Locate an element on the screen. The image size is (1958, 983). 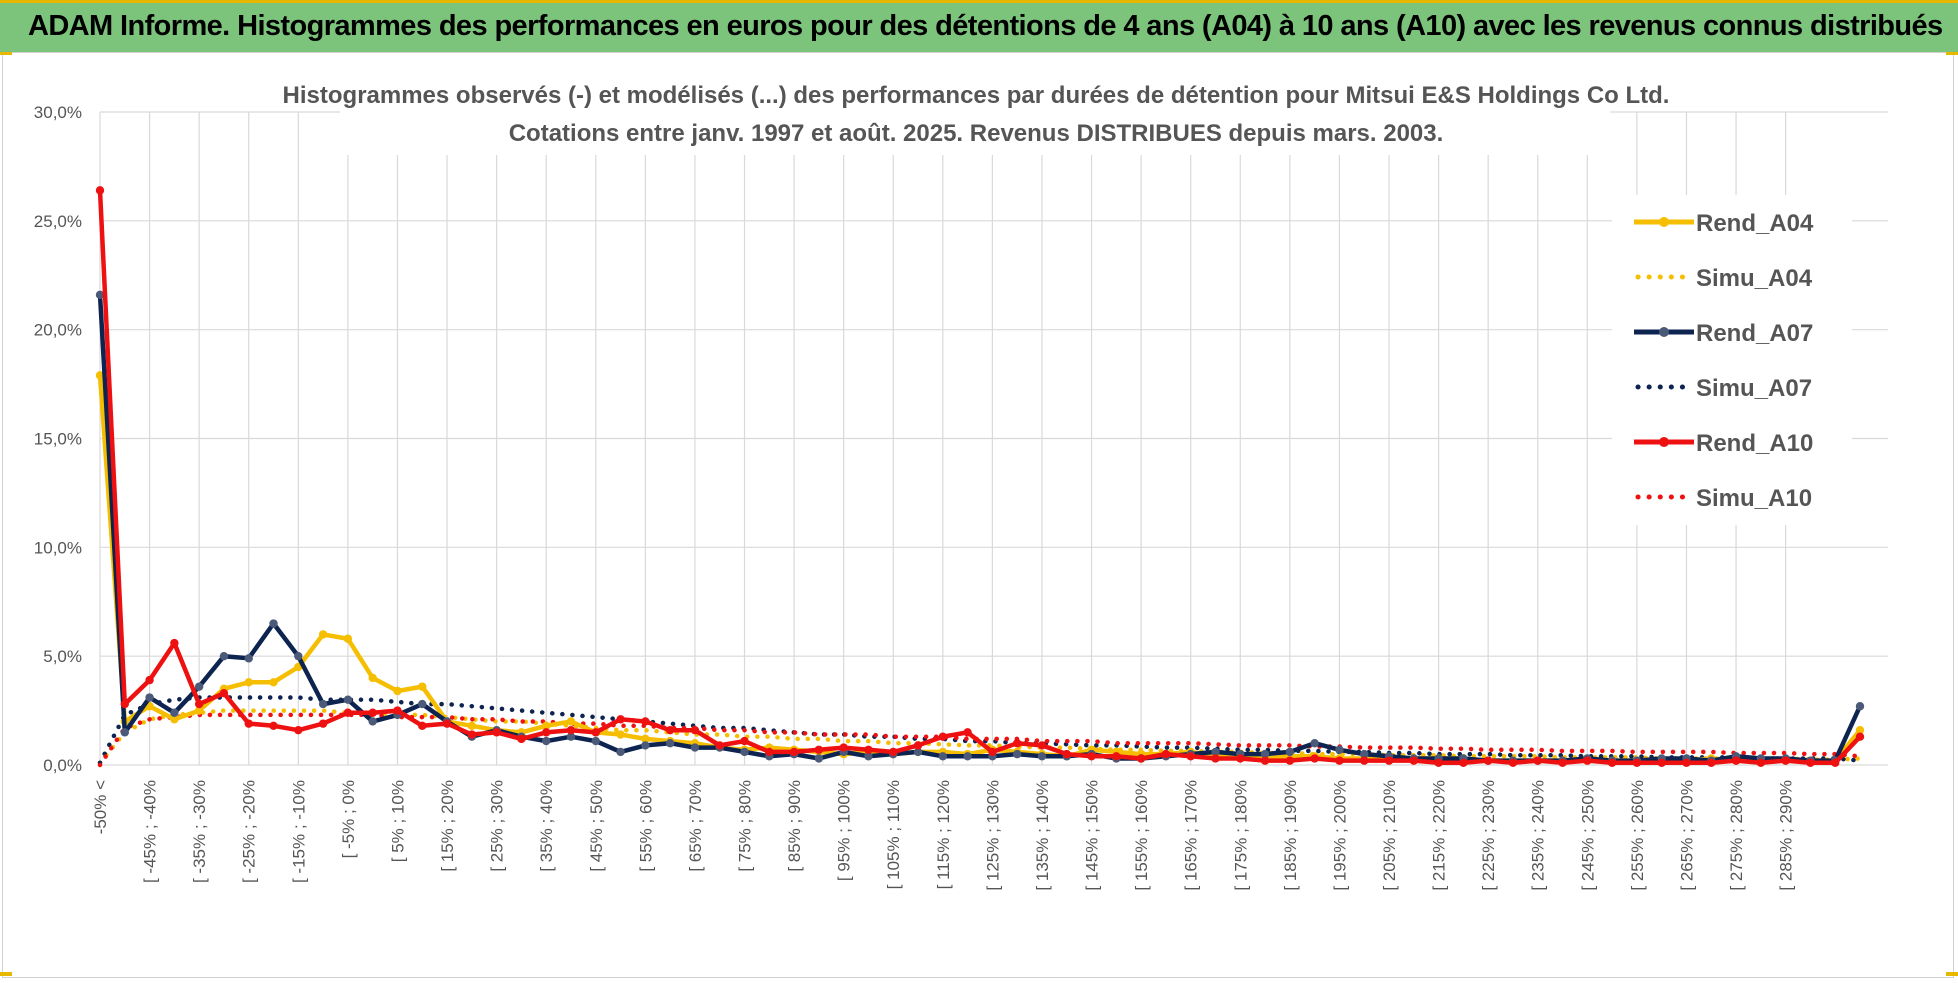
legend-item-Simu_A10: Simu_A10 is located at coordinates (1723, 498).